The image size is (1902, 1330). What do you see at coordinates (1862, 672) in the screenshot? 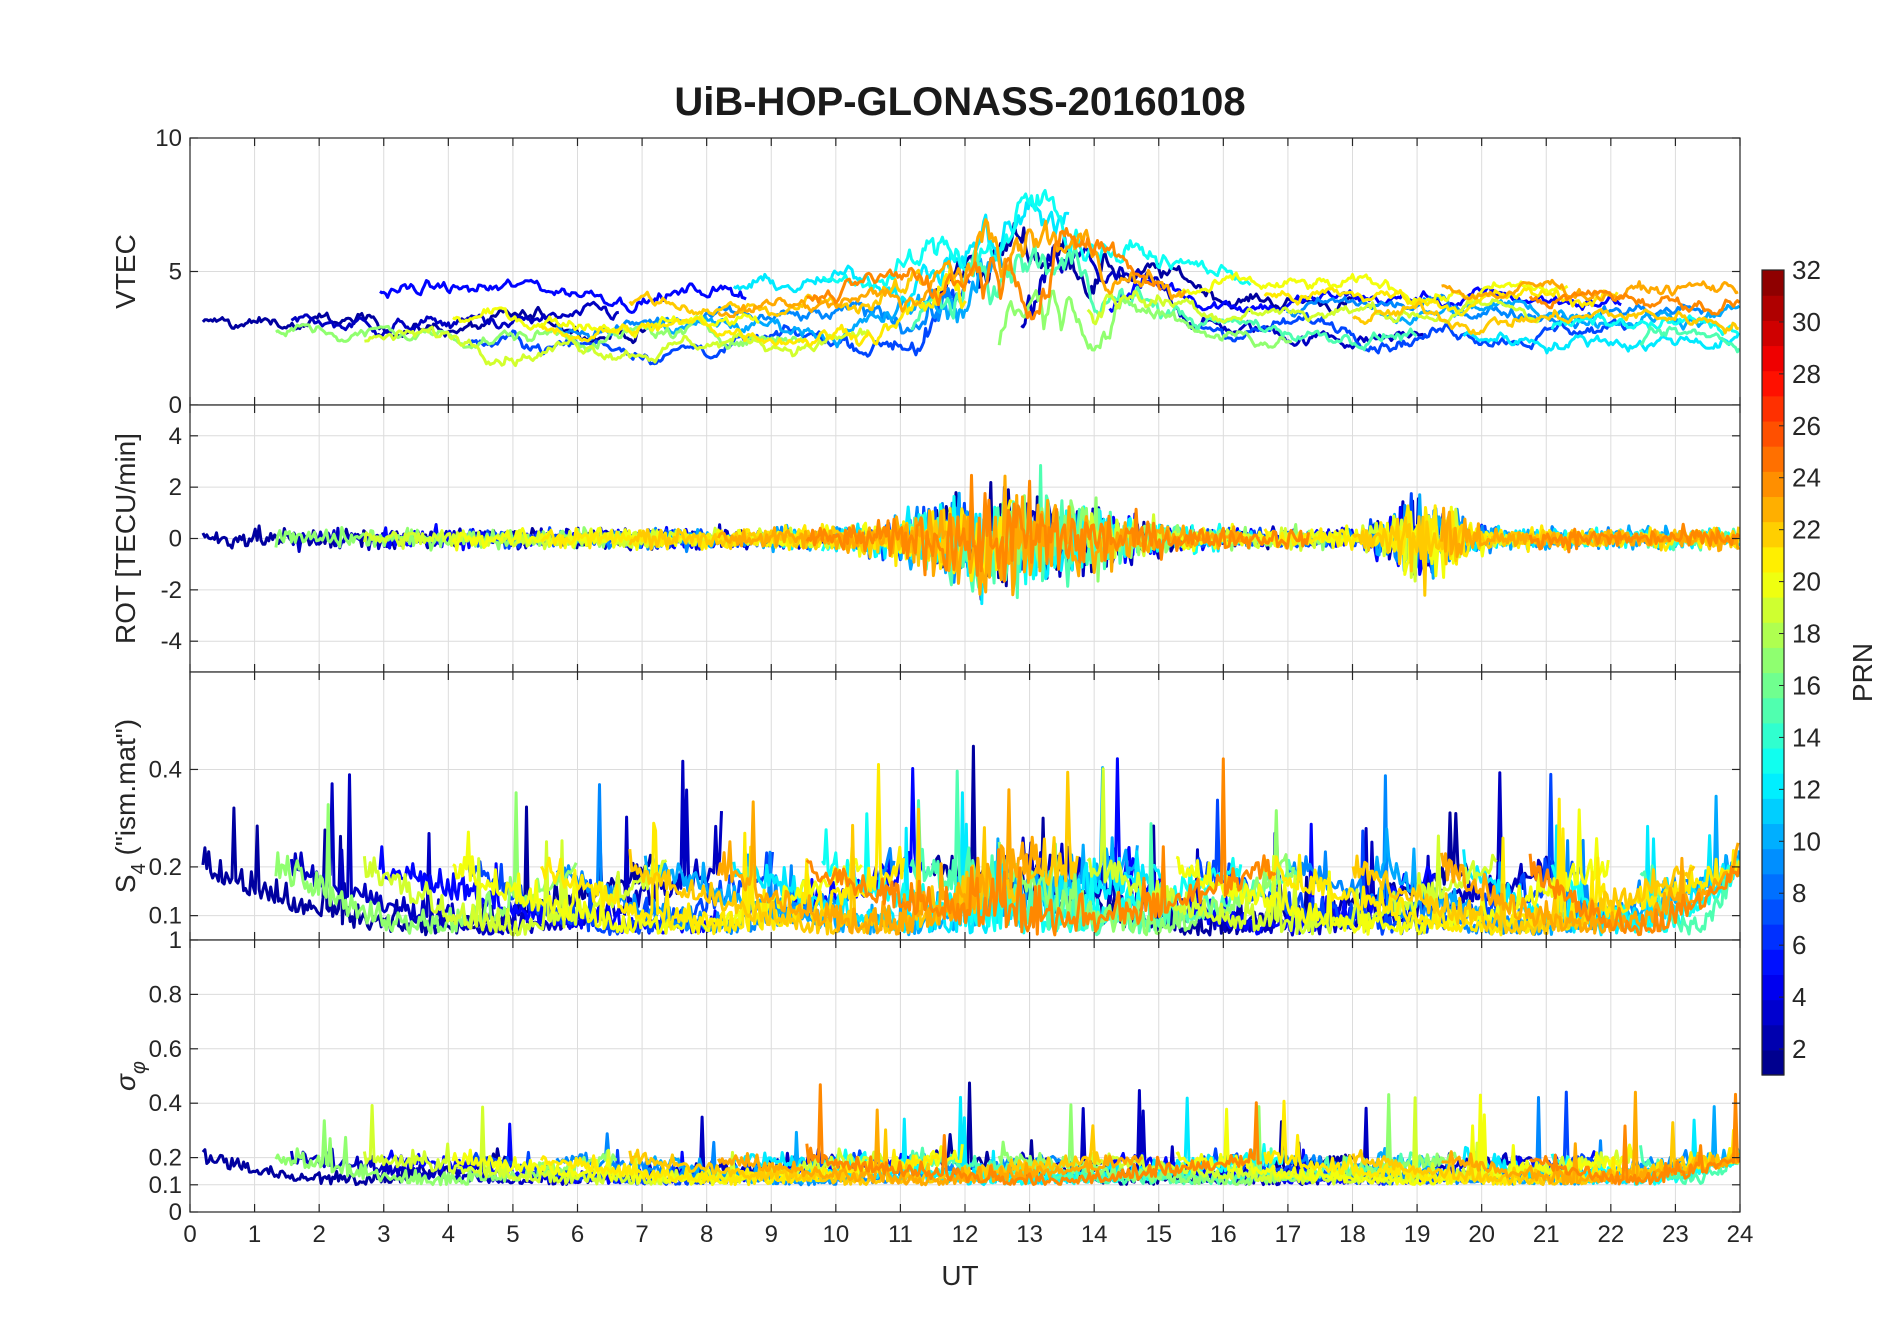
I see `colorbar-label: PRN` at bounding box center [1862, 672].